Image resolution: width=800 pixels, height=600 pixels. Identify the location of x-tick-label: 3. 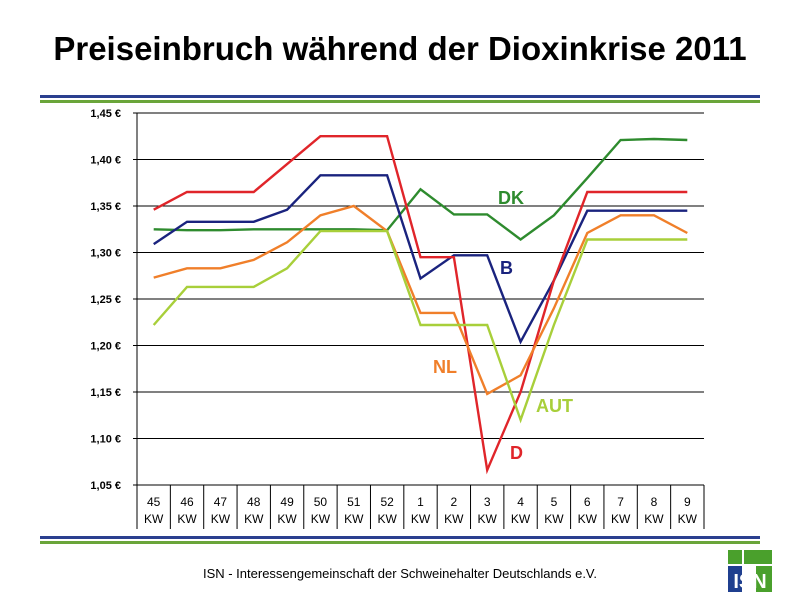
(487, 502).